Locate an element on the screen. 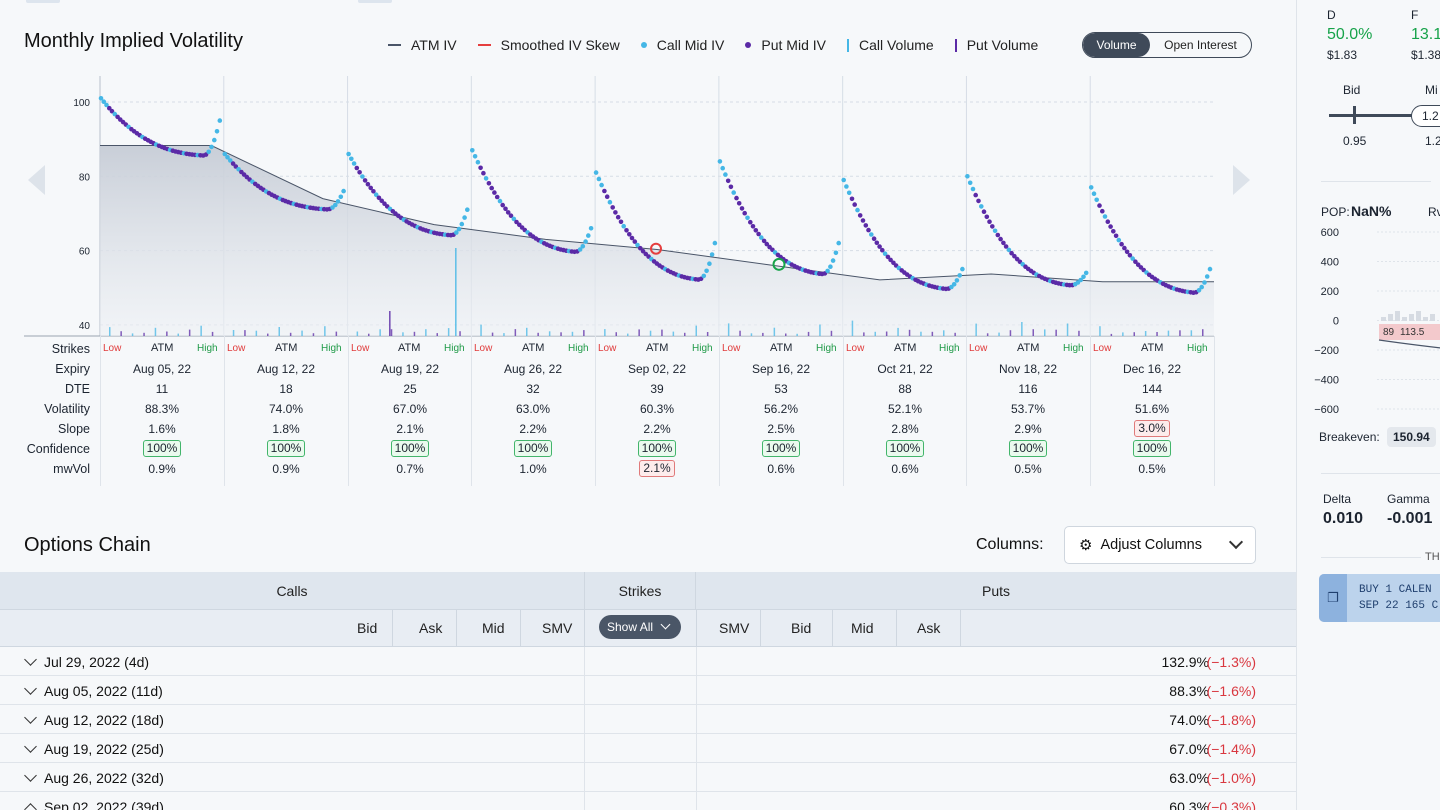  col-divider is located at coordinates (584, 748).